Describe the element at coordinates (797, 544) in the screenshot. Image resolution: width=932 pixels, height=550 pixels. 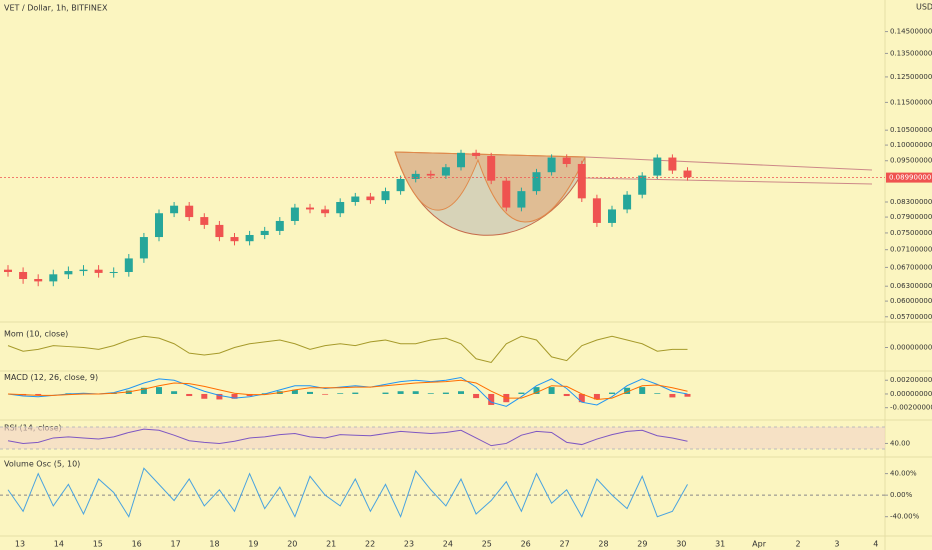
I see `x-tick-label: 2` at that location.